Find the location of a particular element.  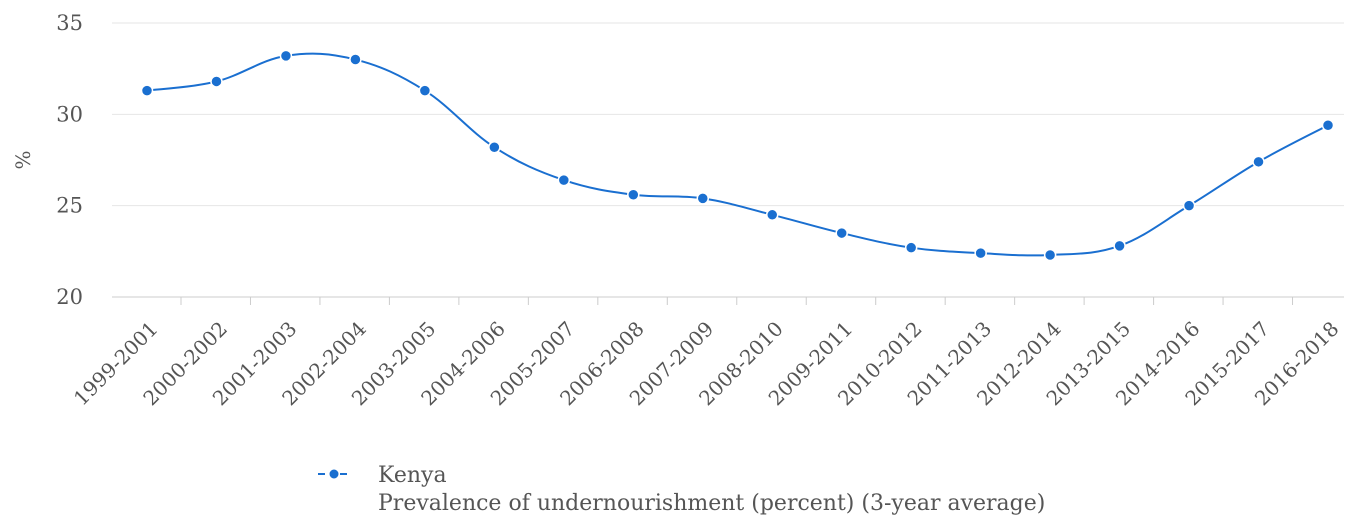

y-tick-label: 25 is located at coordinates (69, 206).